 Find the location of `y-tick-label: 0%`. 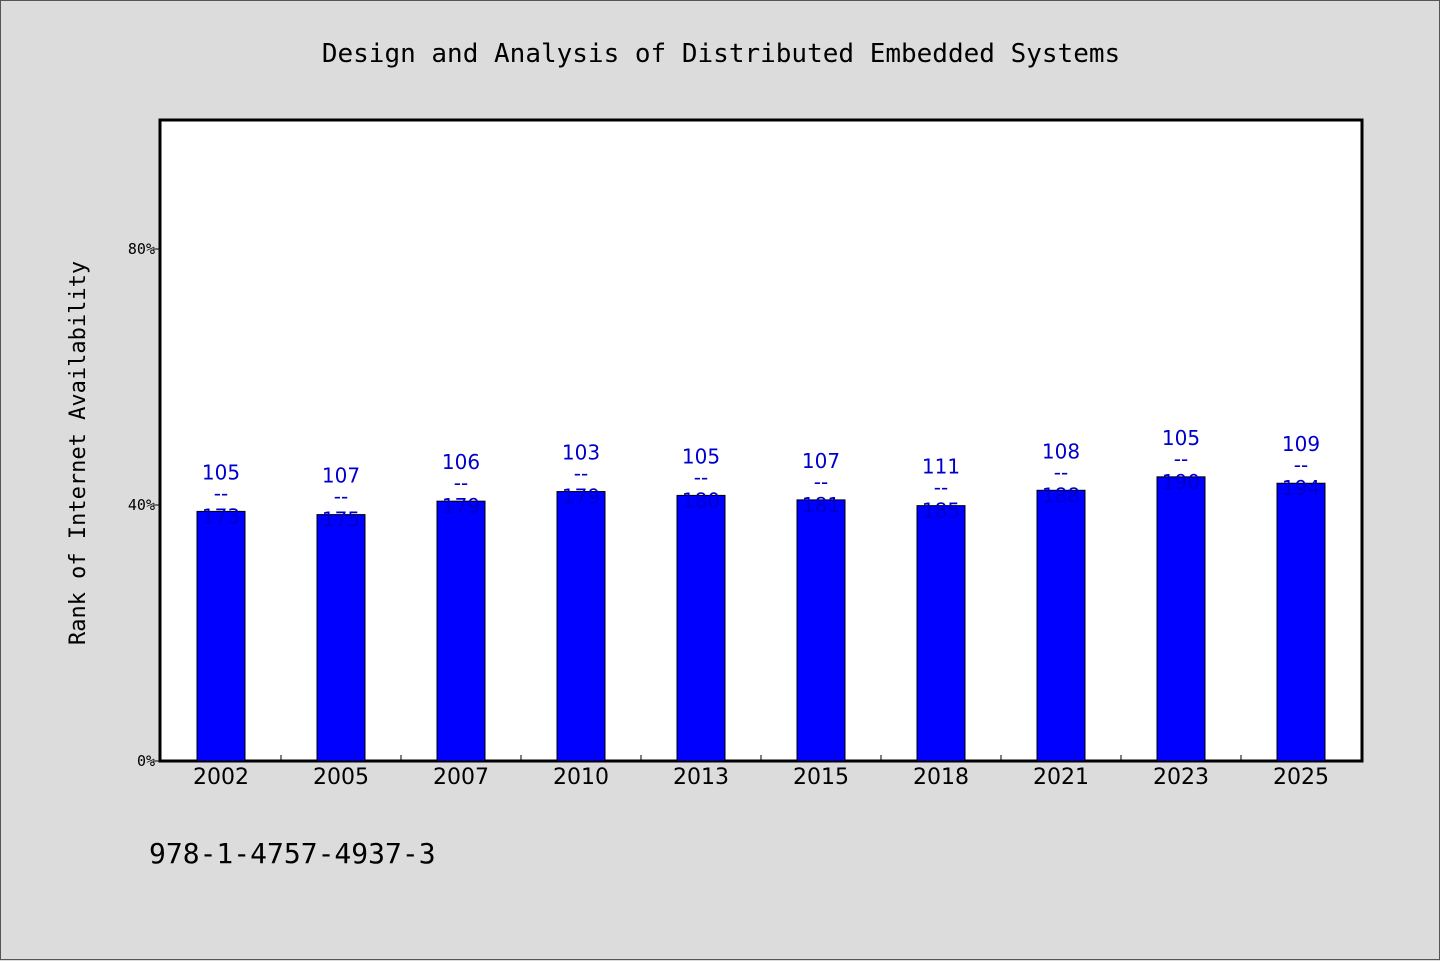

y-tick-label: 0% is located at coordinates (146, 761).